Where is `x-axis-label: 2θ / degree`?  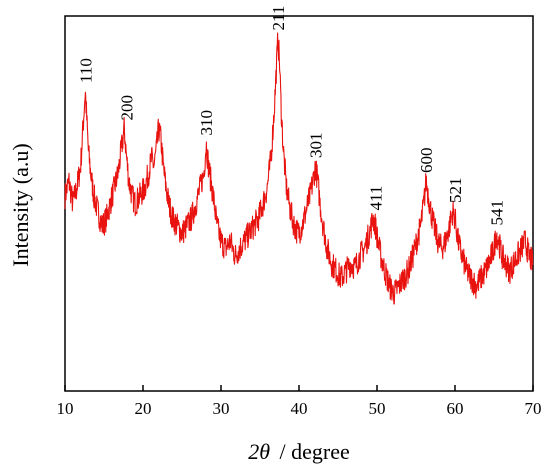
x-axis-label: 2θ / degree is located at coordinates (299, 451).